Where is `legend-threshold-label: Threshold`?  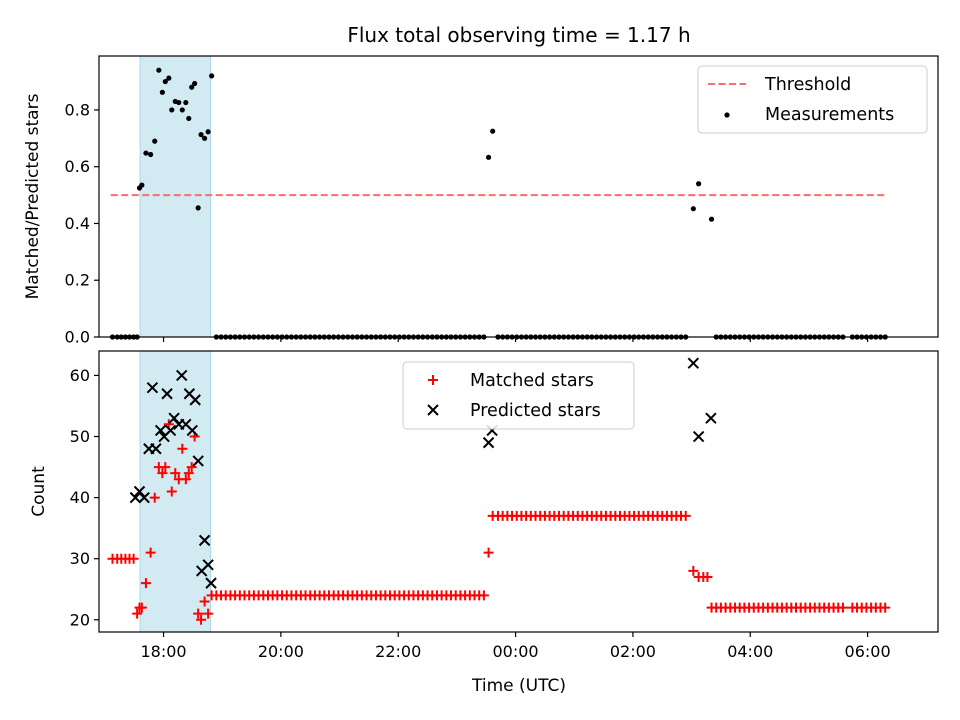 legend-threshold-label: Threshold is located at coordinates (807, 85).